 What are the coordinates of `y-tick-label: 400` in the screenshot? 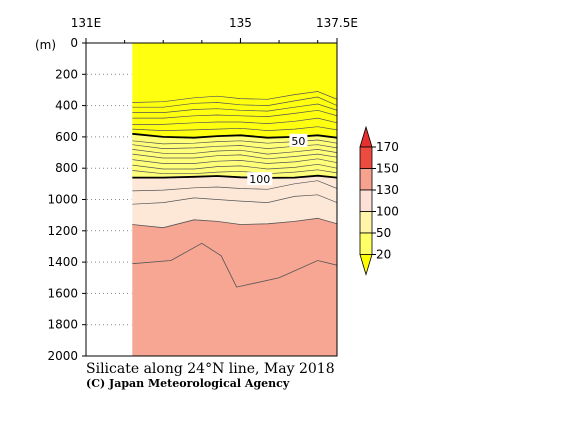 It's located at (66, 106).